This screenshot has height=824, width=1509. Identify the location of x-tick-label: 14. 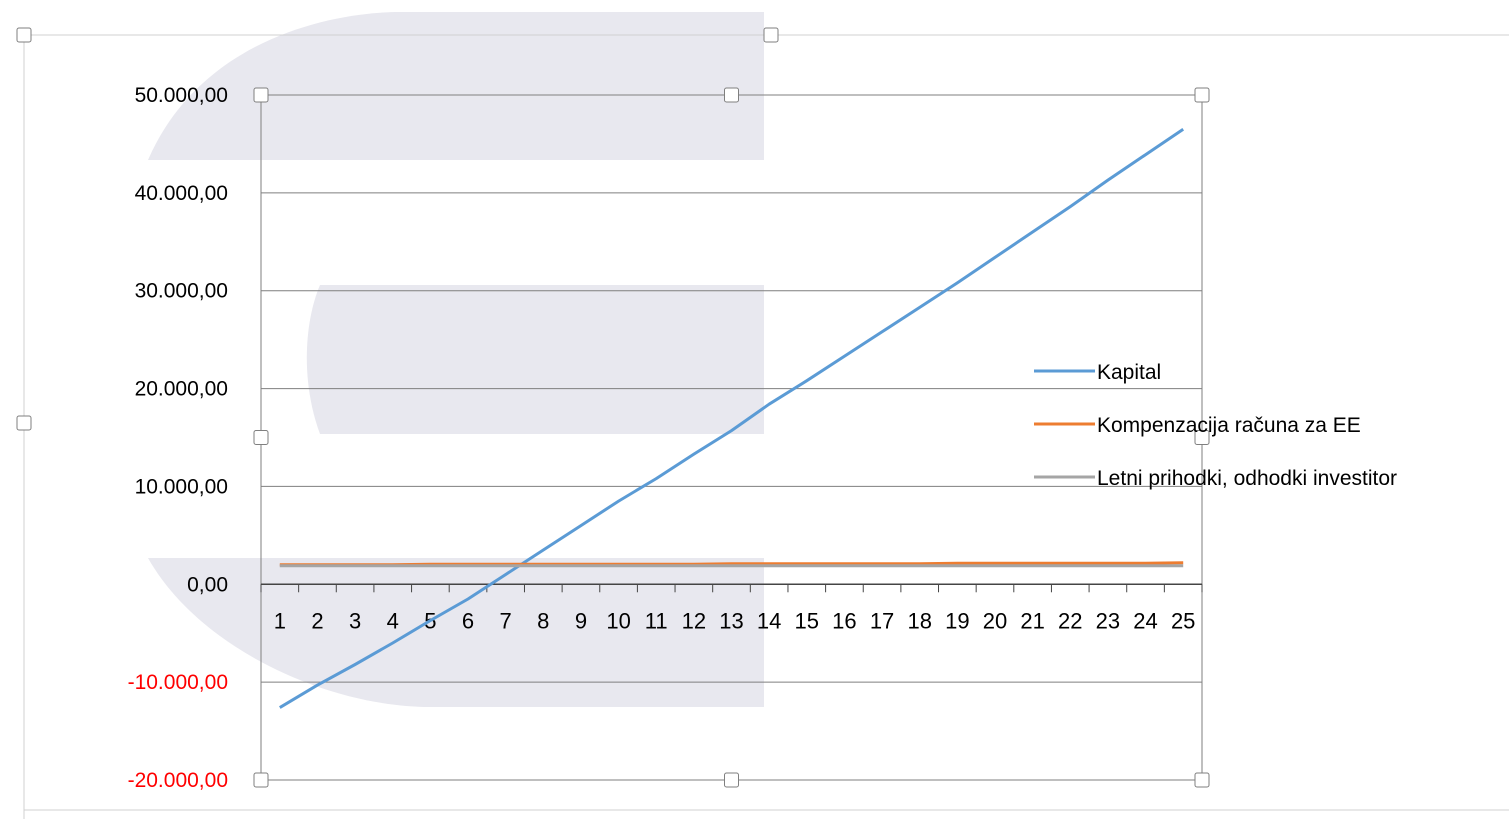
(769, 620).